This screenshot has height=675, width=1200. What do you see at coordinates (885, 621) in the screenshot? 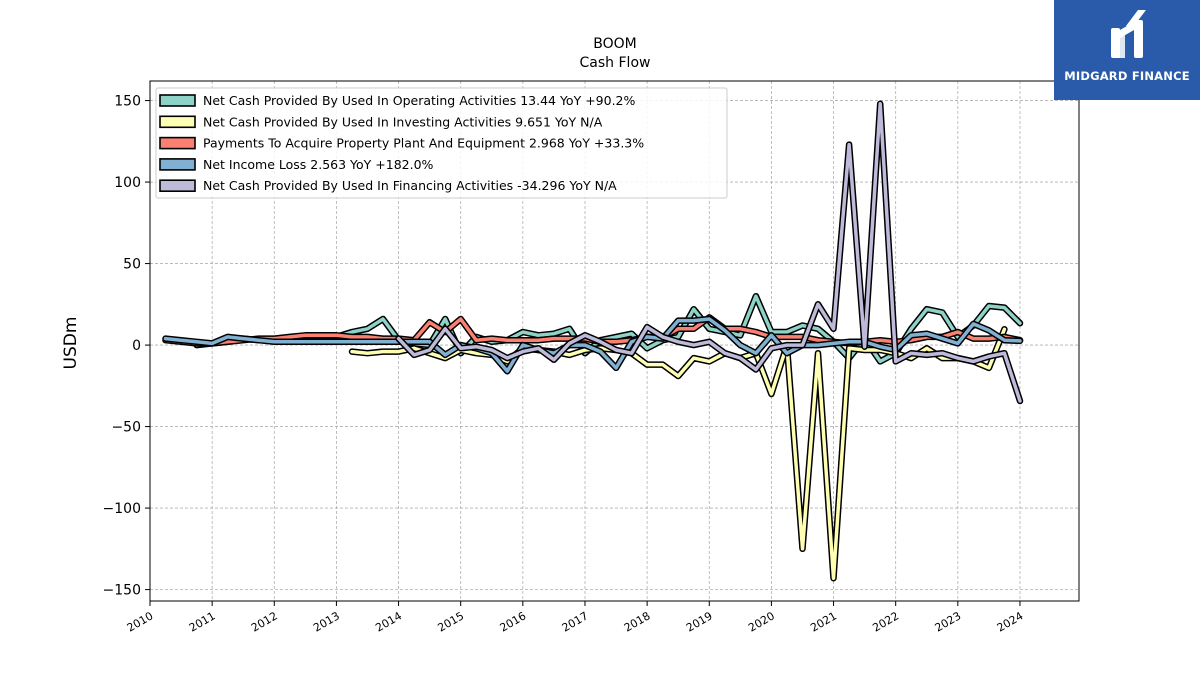
I see `x-tick-label: 2022` at bounding box center [885, 621].